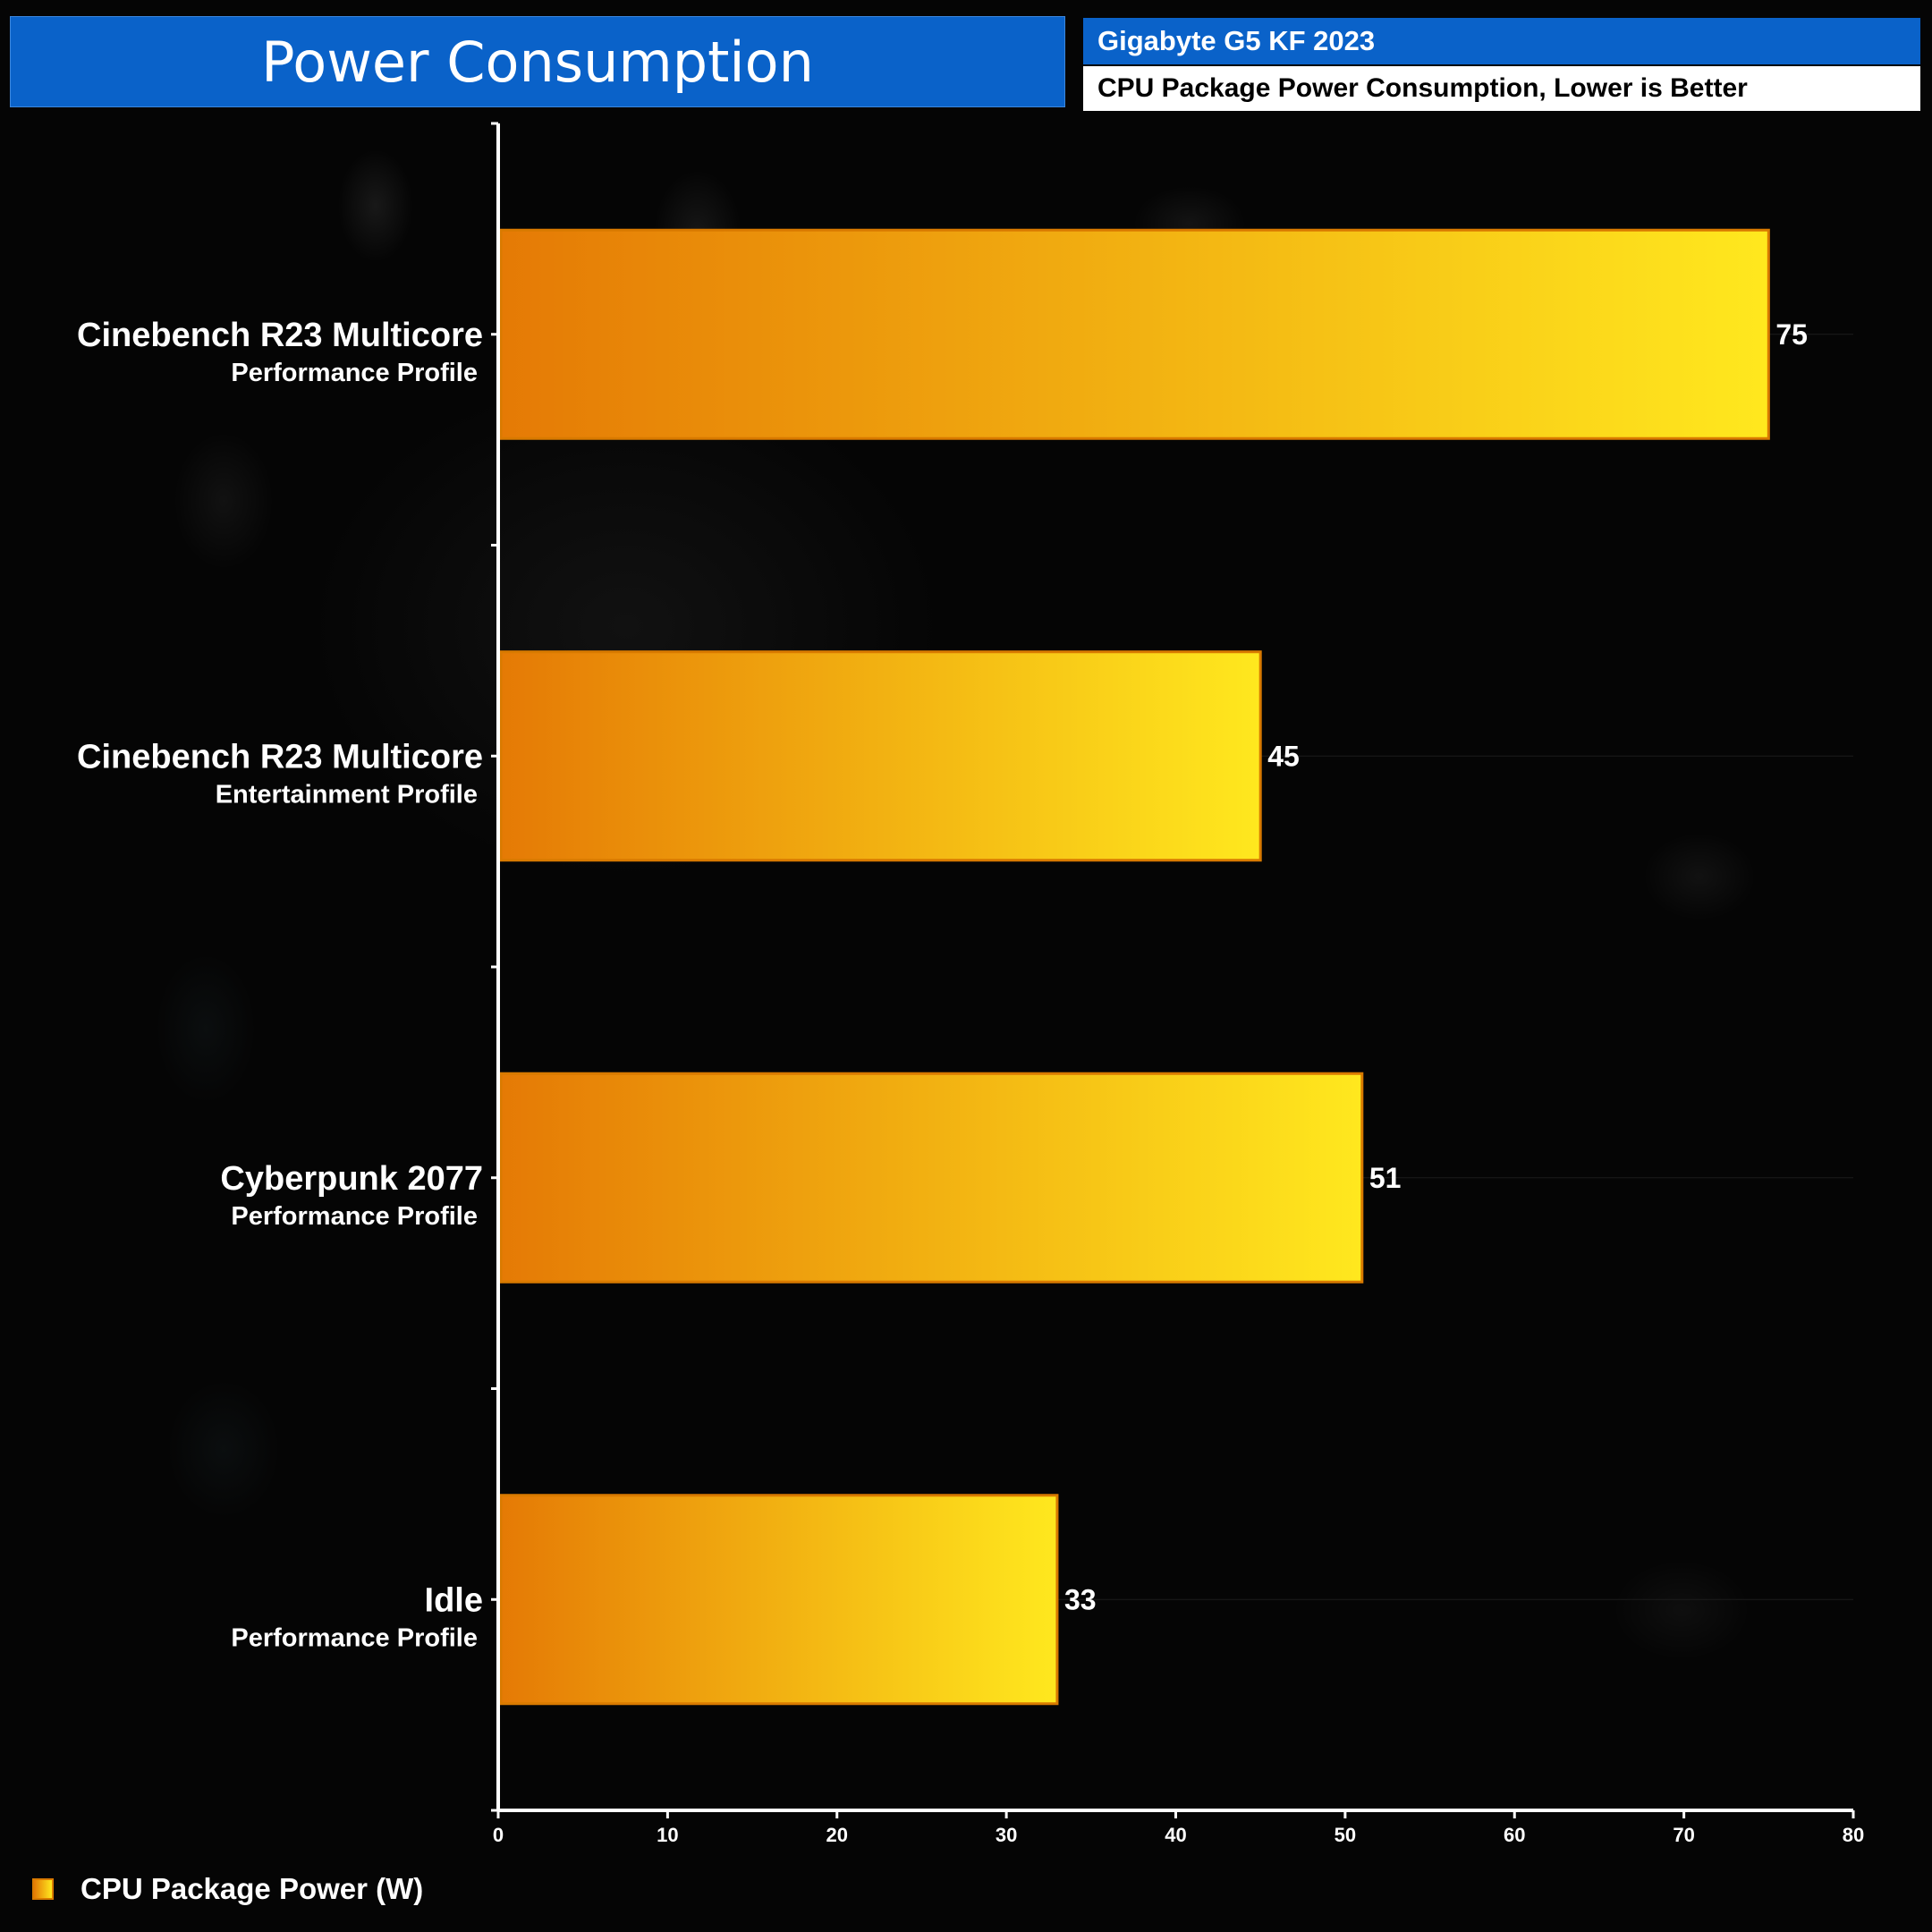 This screenshot has width=1932, height=1932. What do you see at coordinates (1175, 1835) in the screenshot?
I see `x-tick-label: 40` at bounding box center [1175, 1835].